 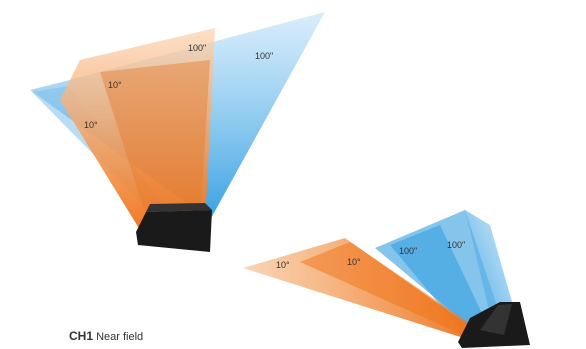 I want to click on figure-caption: CH1 Near field, so click(x=106, y=336).